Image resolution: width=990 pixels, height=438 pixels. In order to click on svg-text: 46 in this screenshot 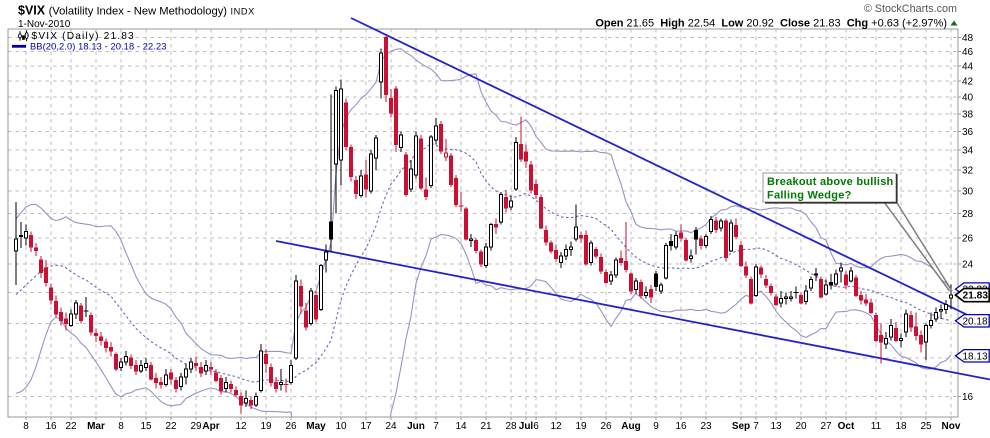, I will do `click(968, 52)`.